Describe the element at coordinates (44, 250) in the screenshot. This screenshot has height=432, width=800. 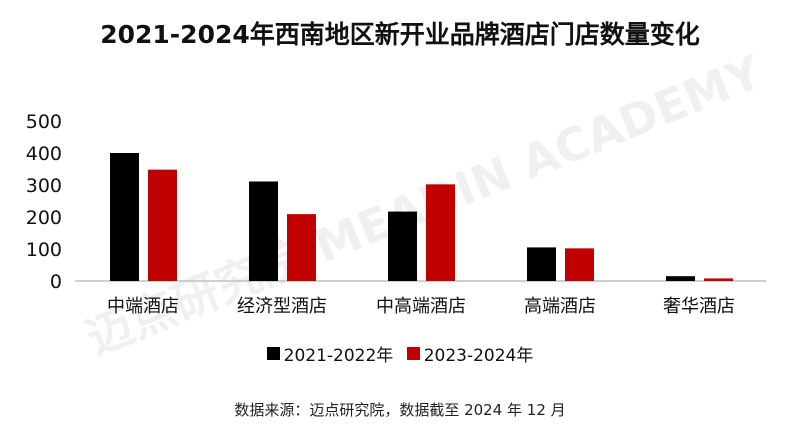
I see `y-tick-label: 100` at that location.